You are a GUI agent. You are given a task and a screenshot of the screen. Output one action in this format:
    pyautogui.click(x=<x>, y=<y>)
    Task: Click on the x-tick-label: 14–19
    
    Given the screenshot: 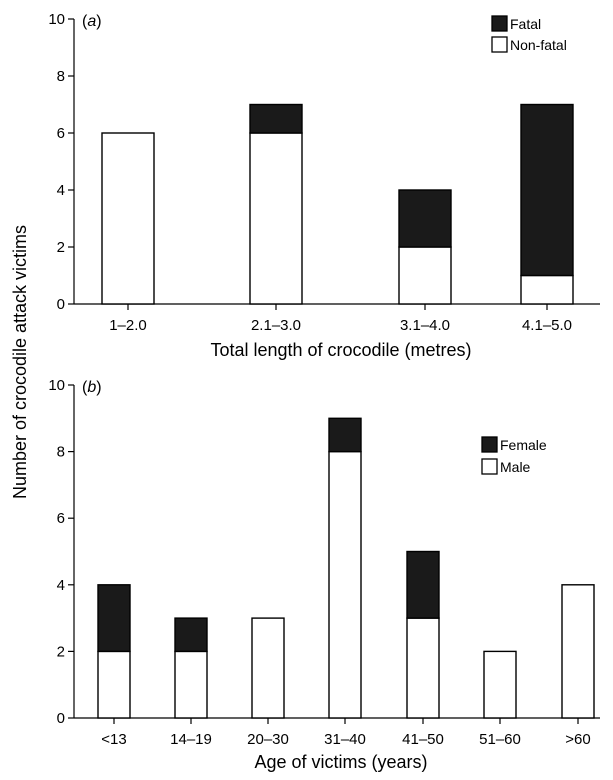 What is the action you would take?
    pyautogui.click(x=191, y=739)
    